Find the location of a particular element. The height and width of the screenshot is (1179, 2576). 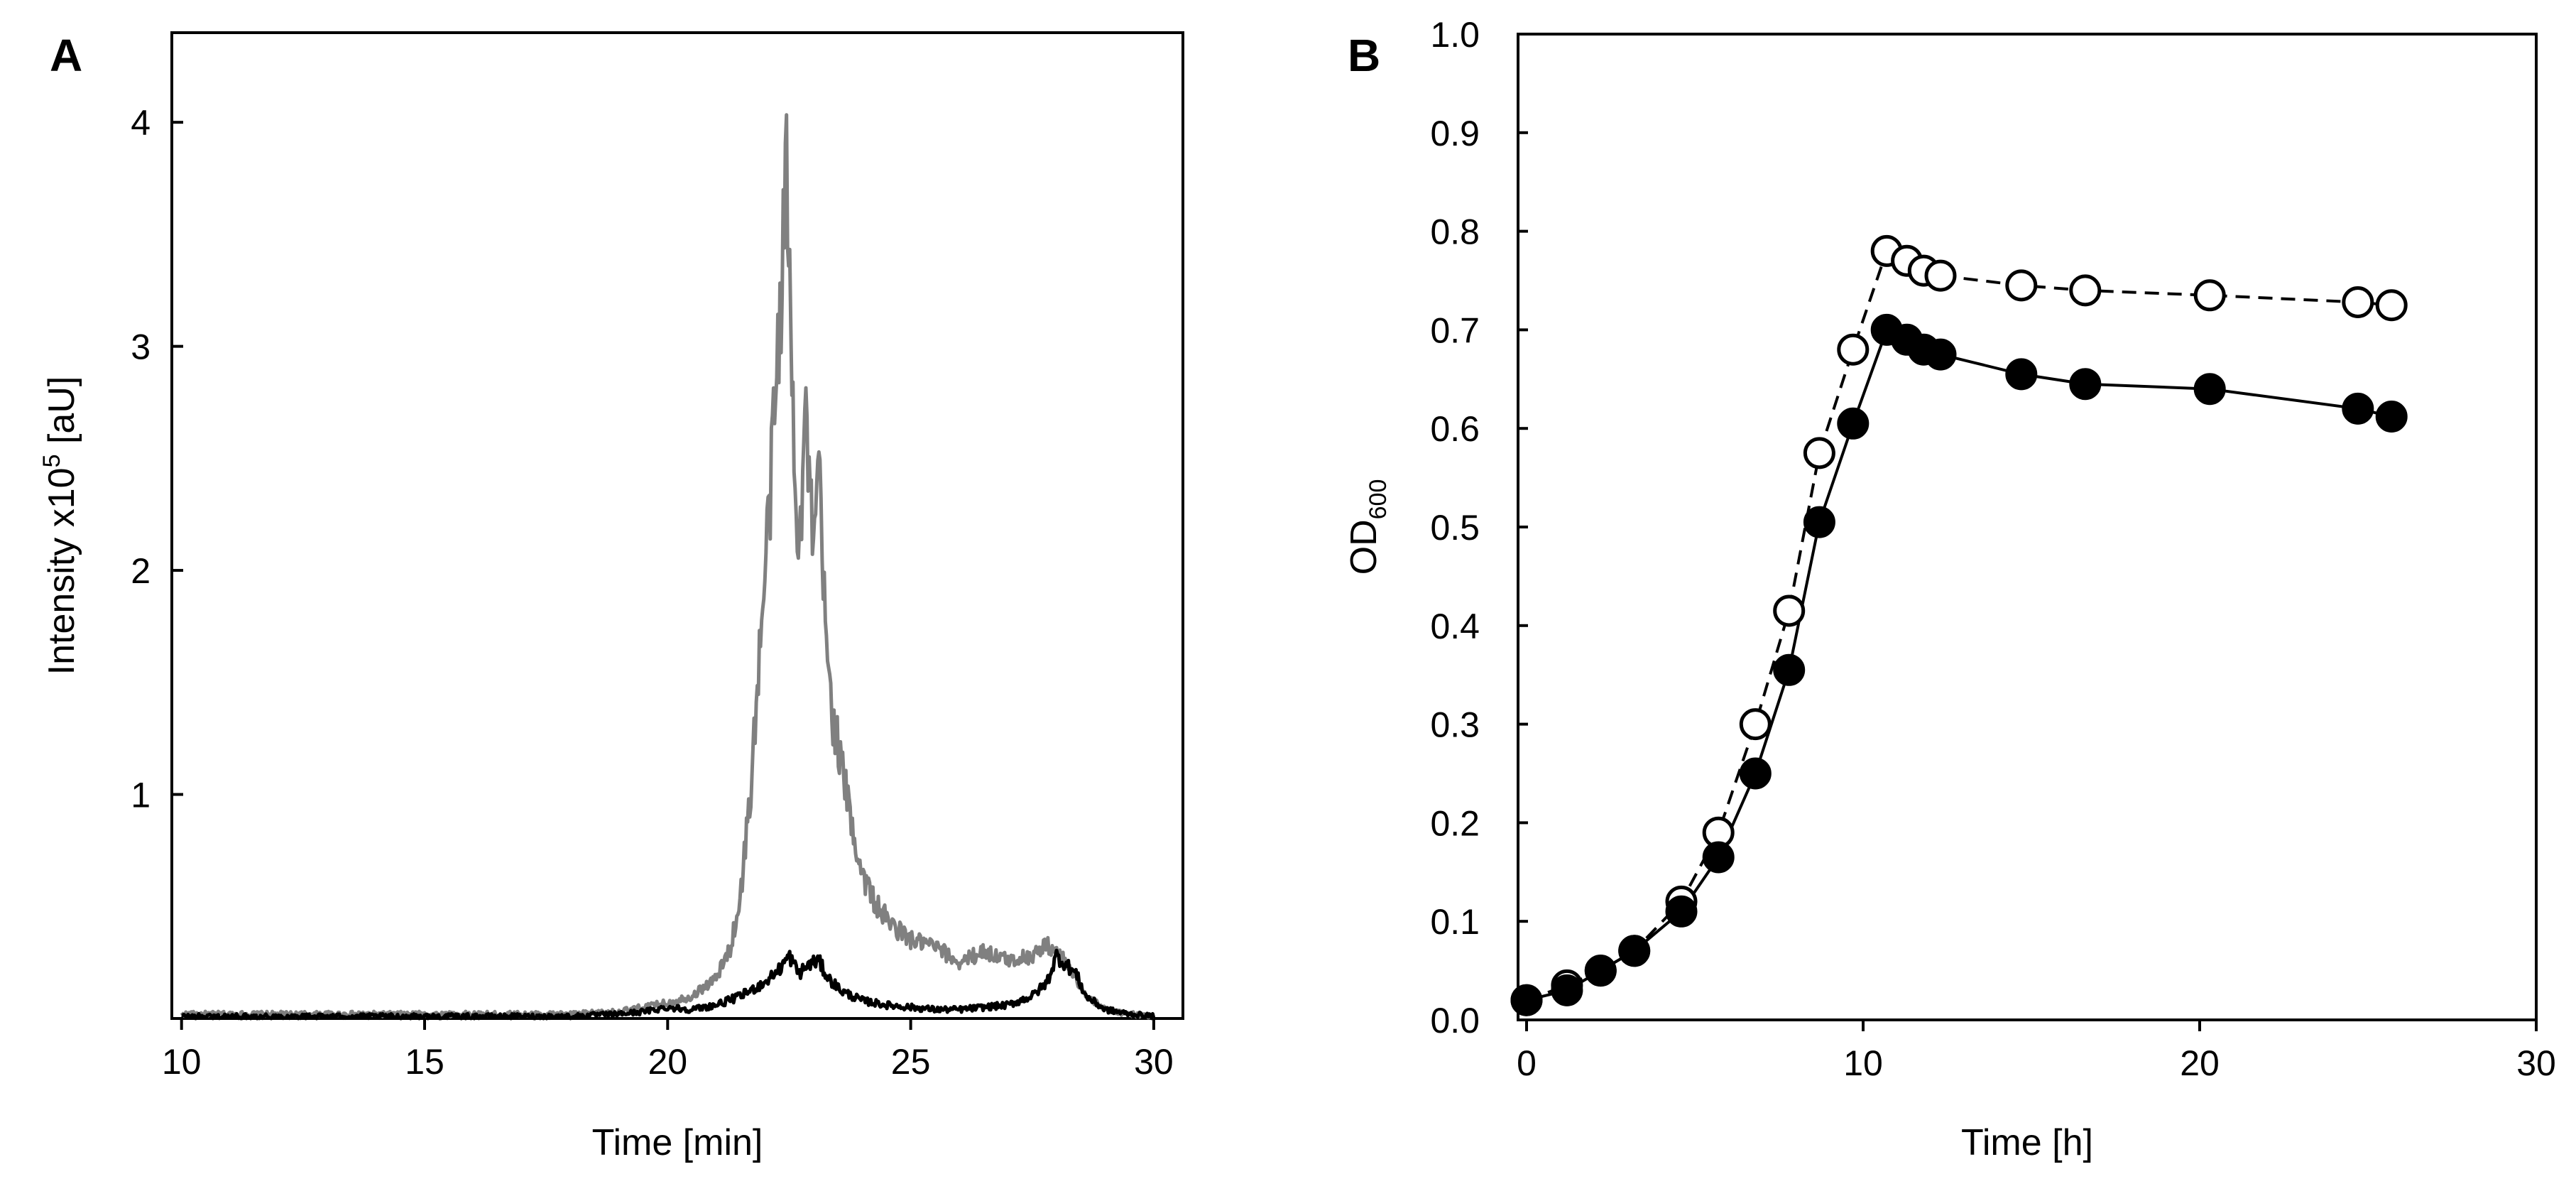

panel-a-y-axis-title-suffix: [aU] is located at coordinates (61, 415).